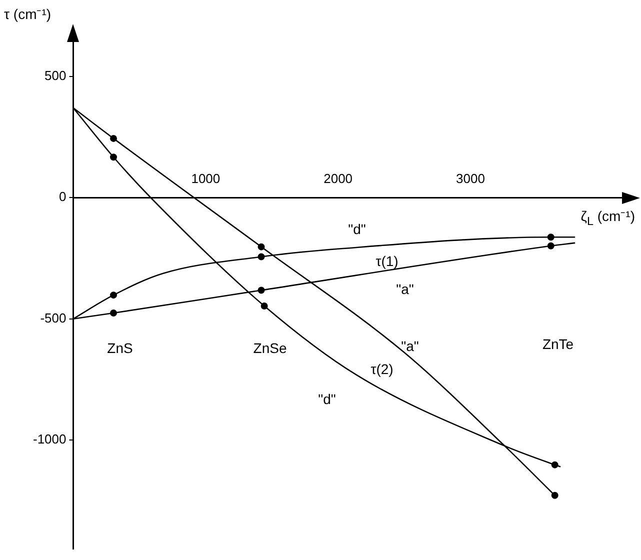 The image size is (641, 560). What do you see at coordinates (62, 196) in the screenshot?
I see `y-tick-label: 0` at bounding box center [62, 196].